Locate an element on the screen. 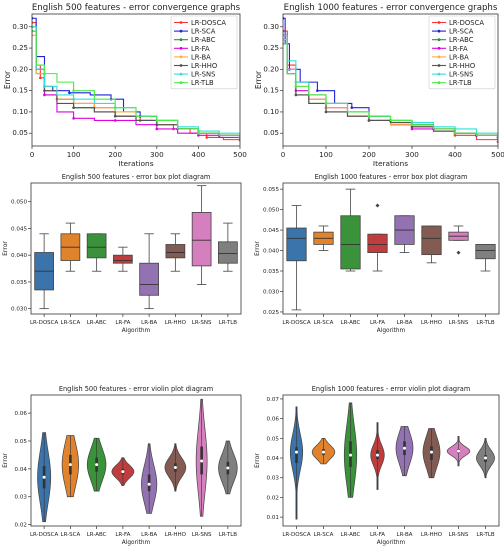  box-LR-BA is located at coordinates (404, 234).